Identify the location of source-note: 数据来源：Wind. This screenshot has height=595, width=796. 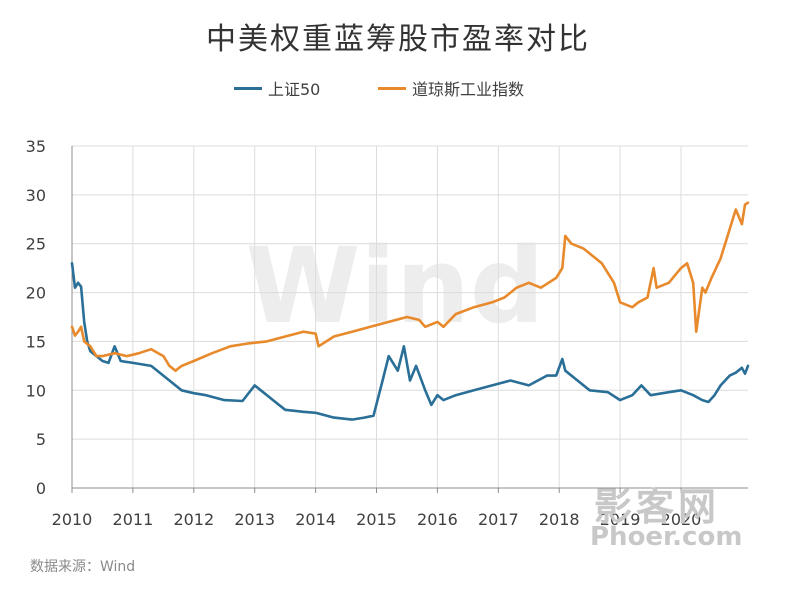
(83, 567).